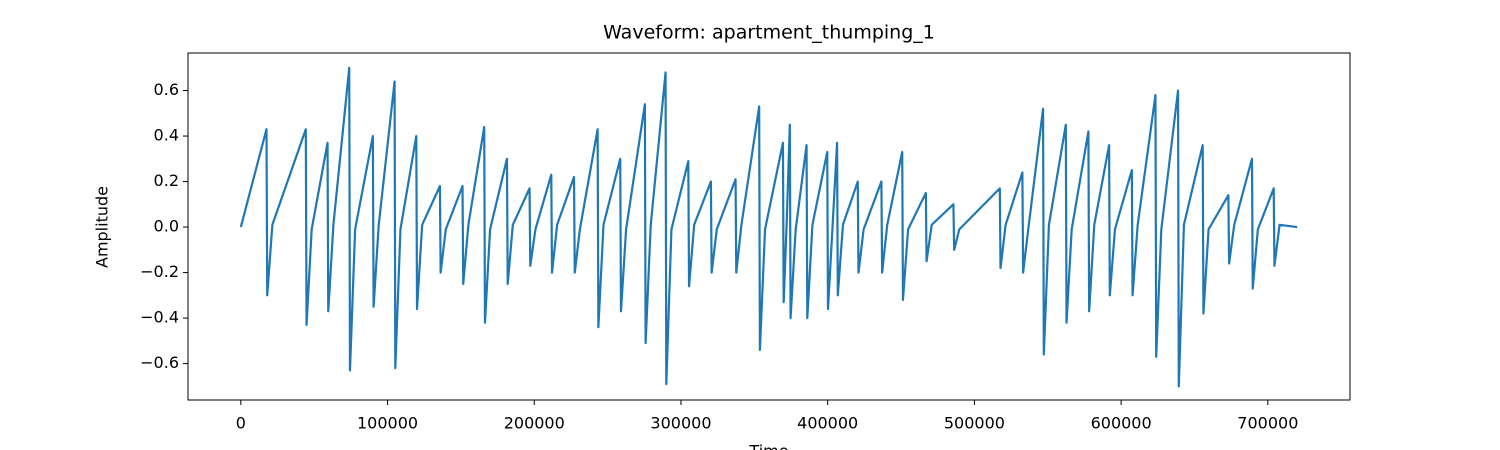 This screenshot has width=1500, height=450. I want to click on x-tick-label: 100000, so click(387, 423).